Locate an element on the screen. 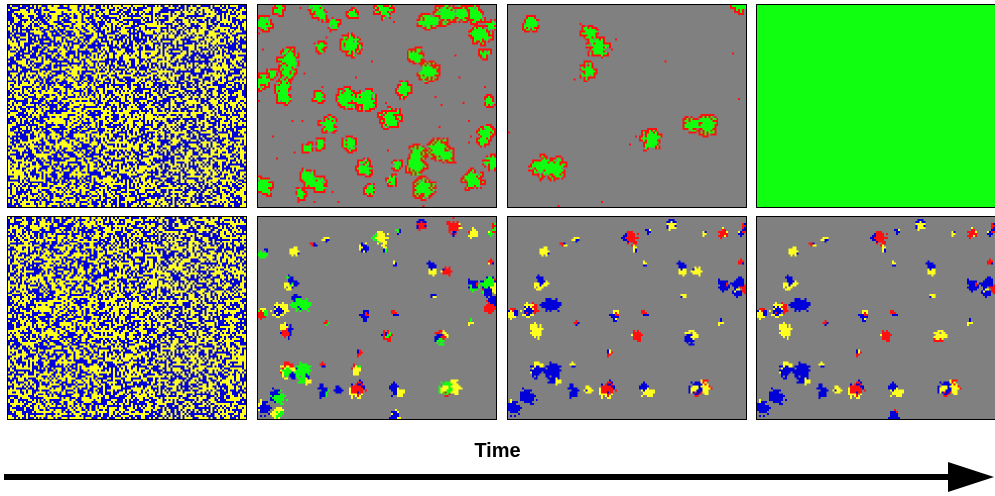 The image size is (995, 496). time-axis-label: Time is located at coordinates (497, 451).